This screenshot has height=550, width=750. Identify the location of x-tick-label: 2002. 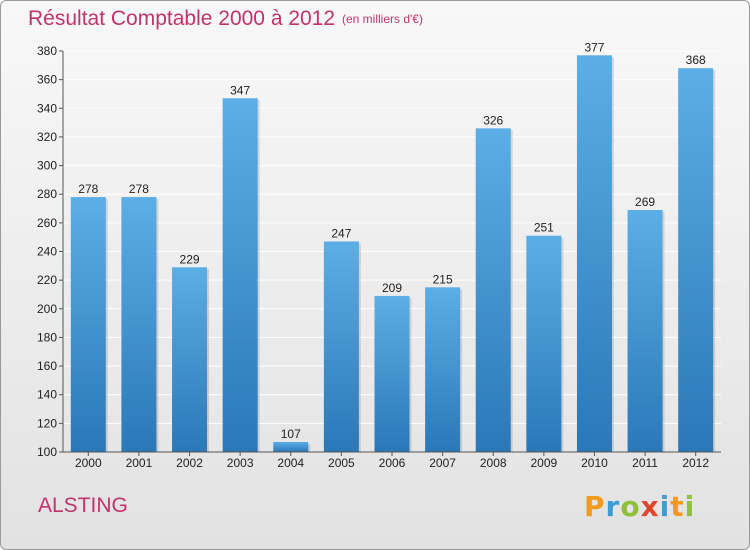
(189, 463).